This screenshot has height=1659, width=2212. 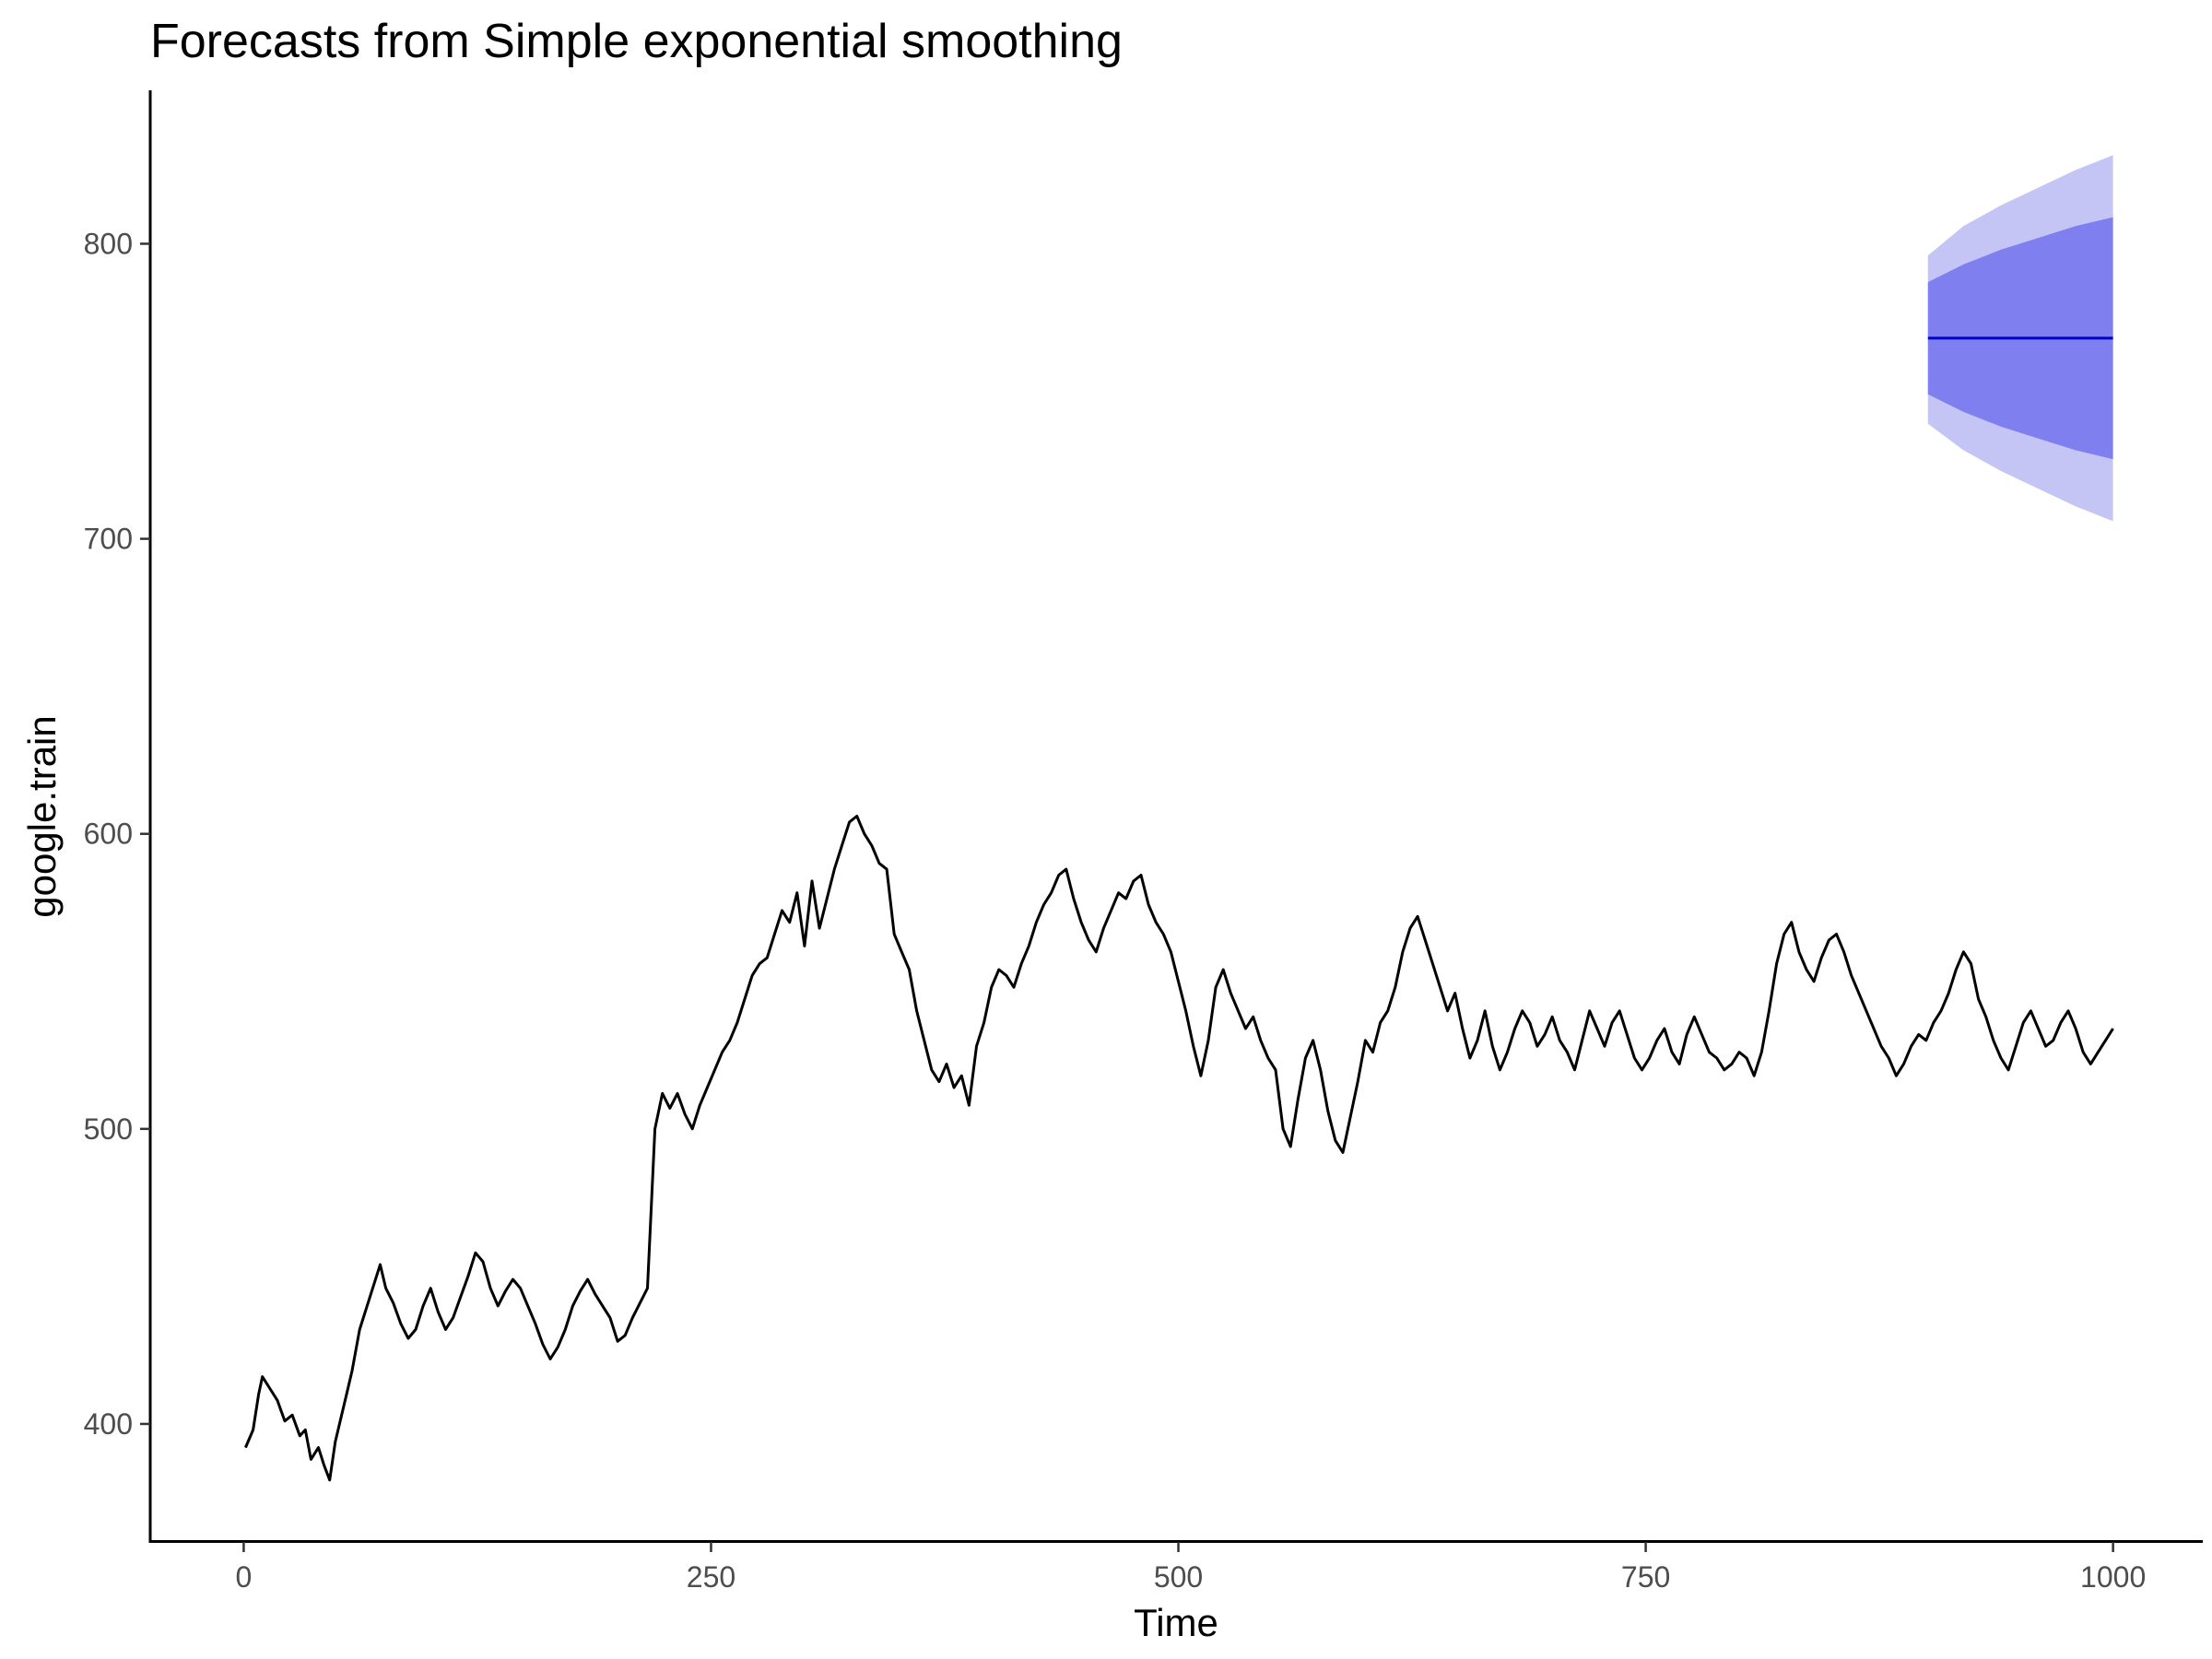 What do you see at coordinates (711, 1577) in the screenshot?
I see `x-tick-label: 250` at bounding box center [711, 1577].